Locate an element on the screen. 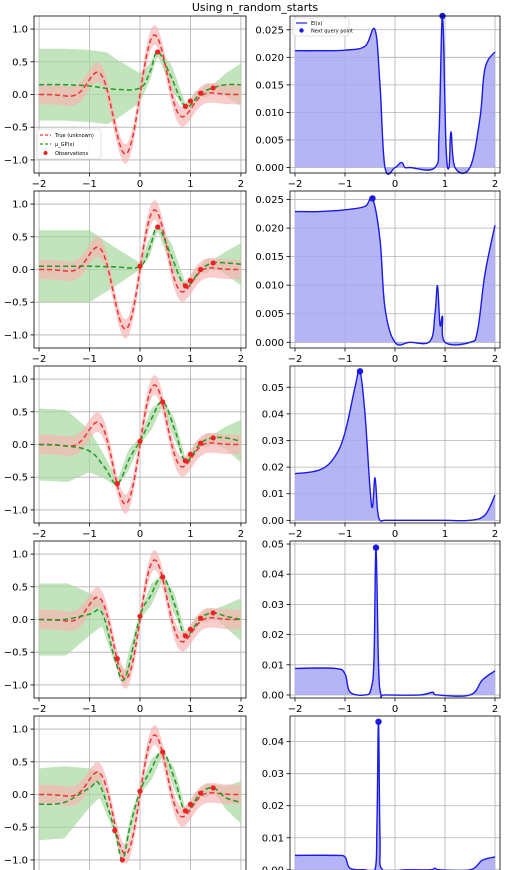  ei-panel-4: −2 −1 0 1 2 0.05 0.04 0.03 0.02 0.01 0.00 is located at coordinates (381, 627).